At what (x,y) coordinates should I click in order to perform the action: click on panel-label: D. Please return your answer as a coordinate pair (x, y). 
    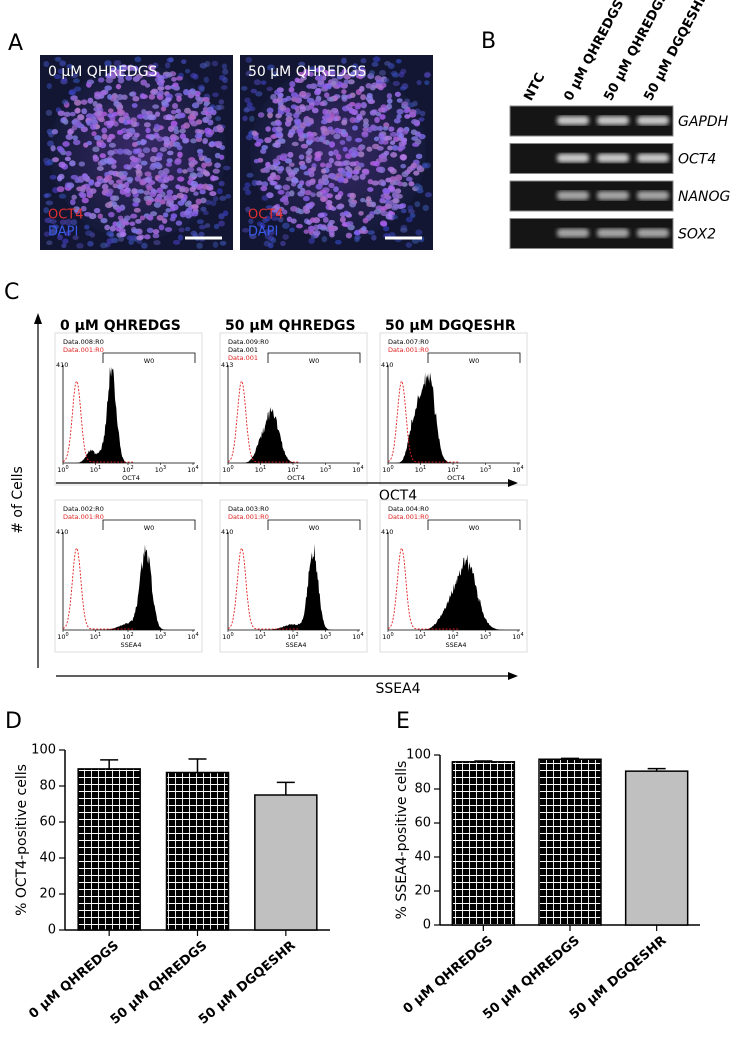
    Looking at the image, I should click on (13, 721).